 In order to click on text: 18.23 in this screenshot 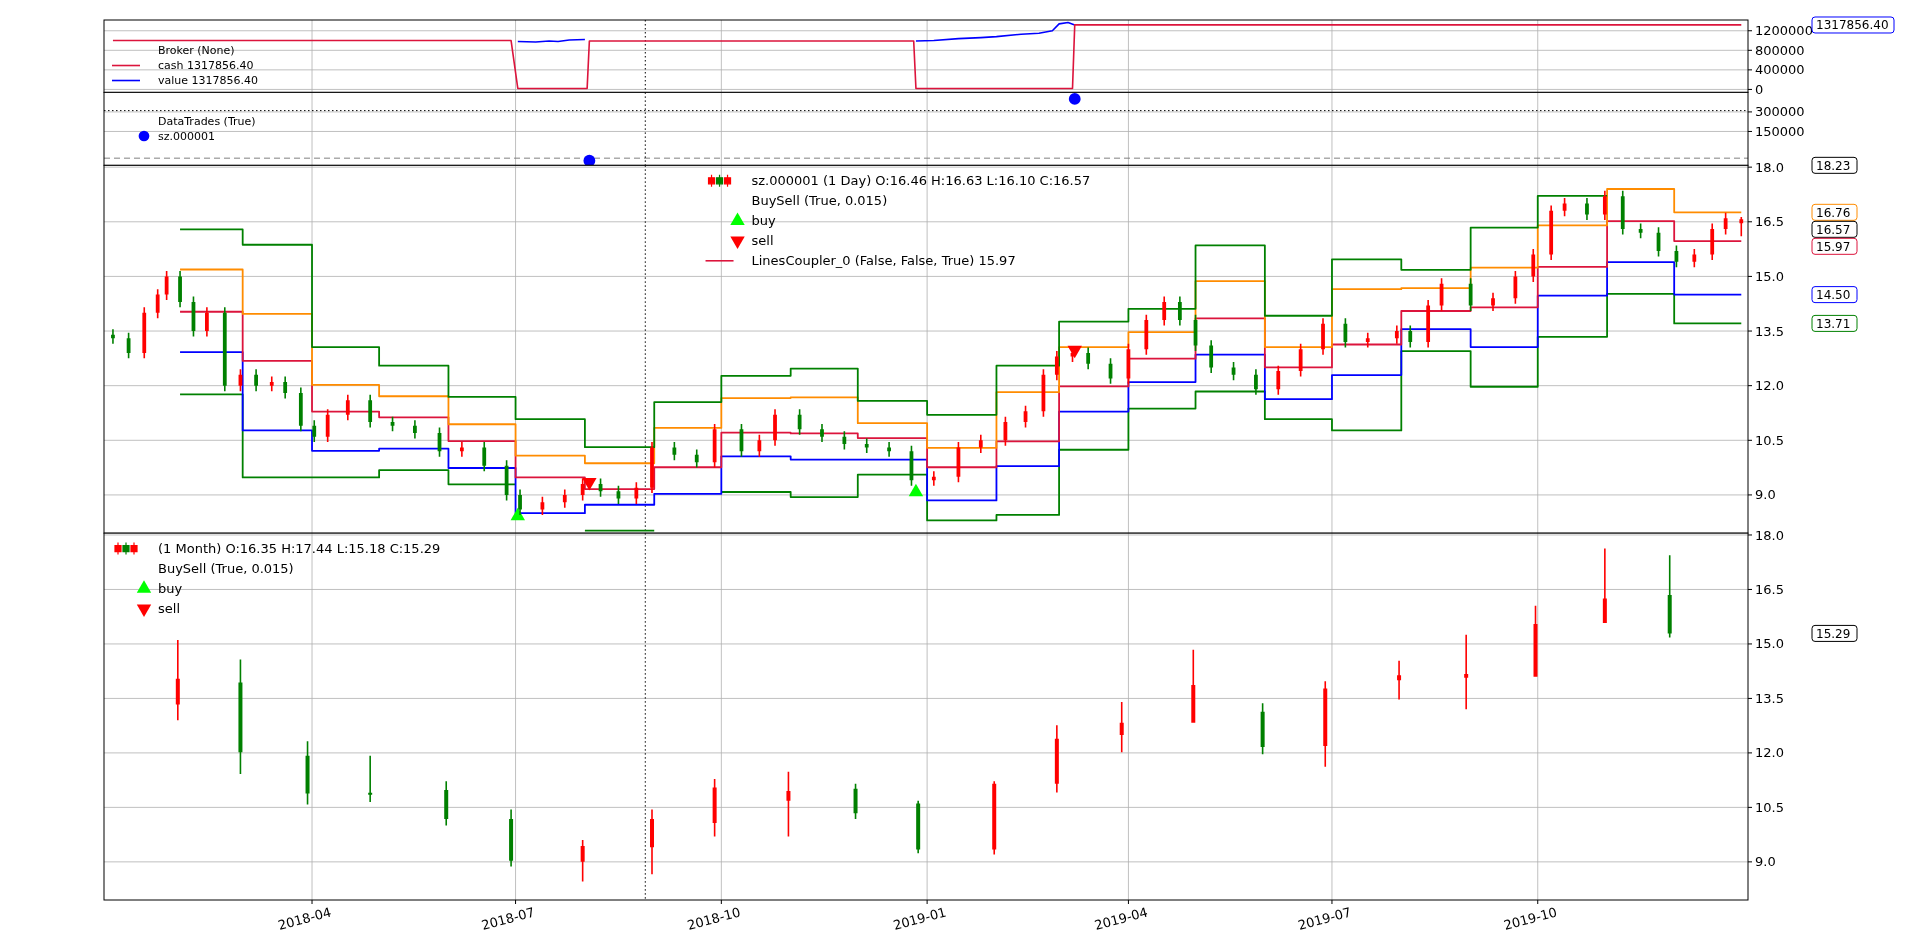, I will do `click(1833, 165)`.